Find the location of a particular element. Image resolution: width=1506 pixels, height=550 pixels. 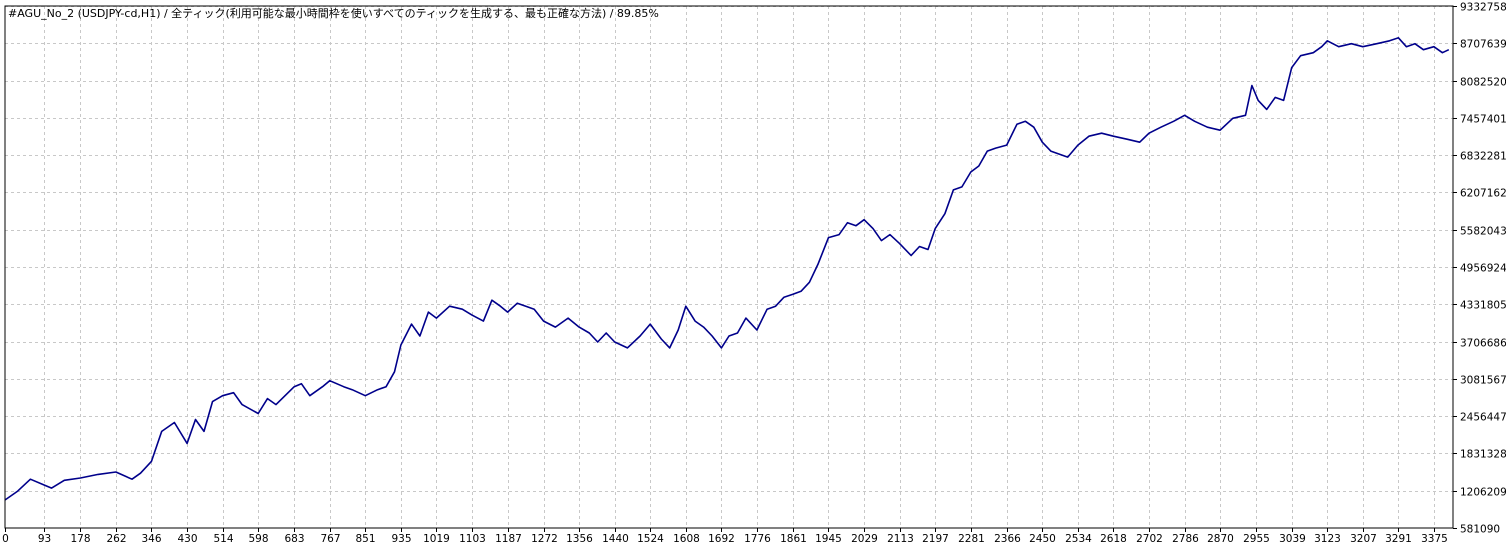

y-tick-label: 1831328 is located at coordinates (1483, 455).